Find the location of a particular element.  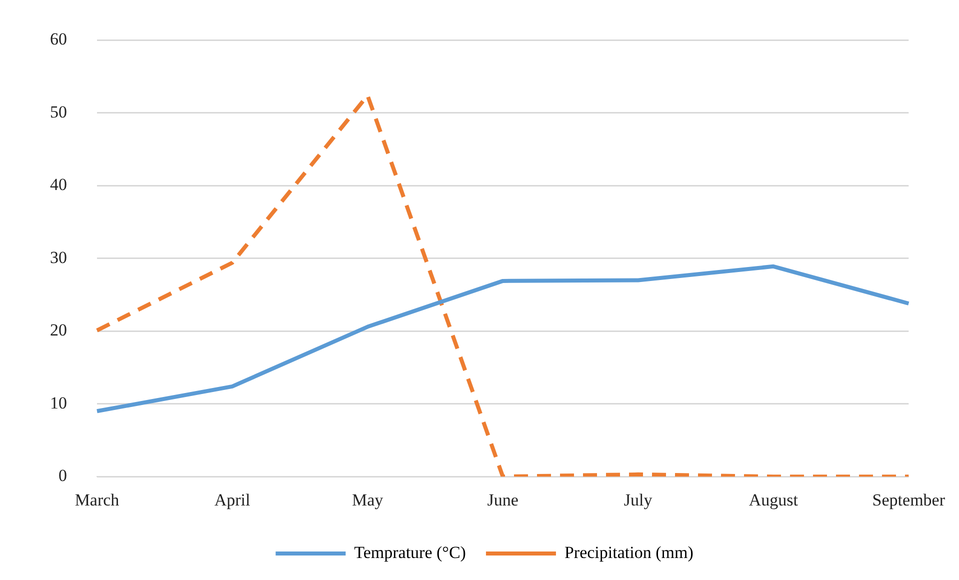

y-tick-label: 0 is located at coordinates (62, 476).